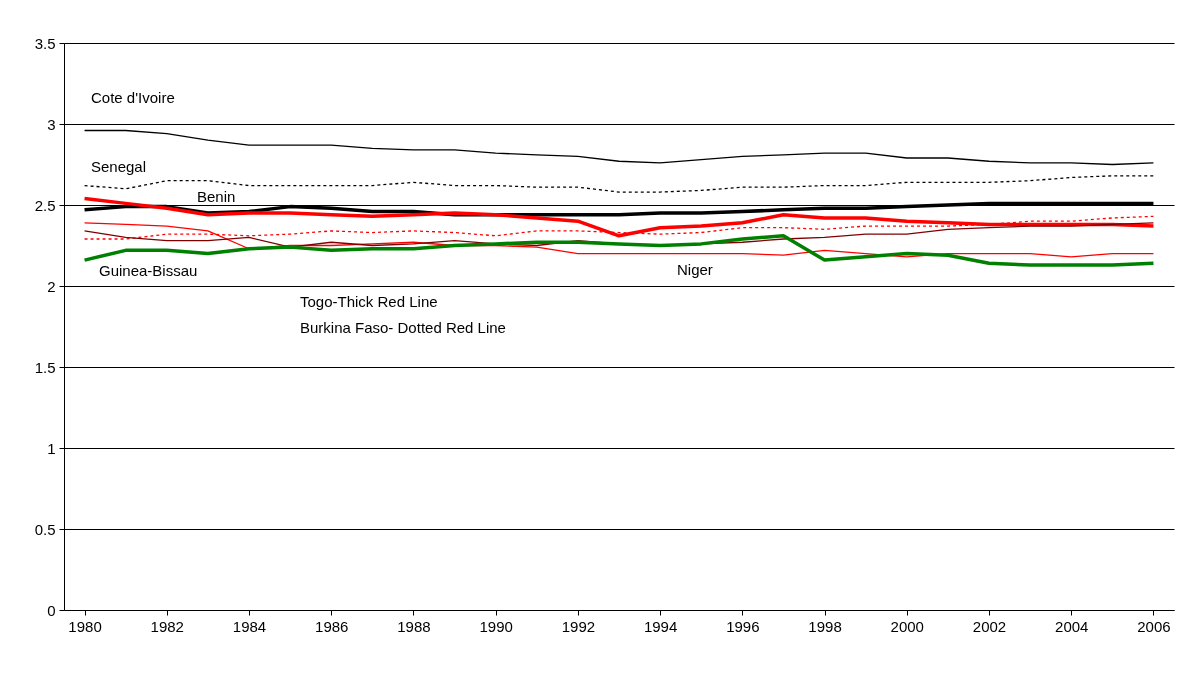 Image resolution: width=1190 pixels, height=681 pixels. What do you see at coordinates (619, 184) in the screenshot?
I see `line-series` at bounding box center [619, 184].